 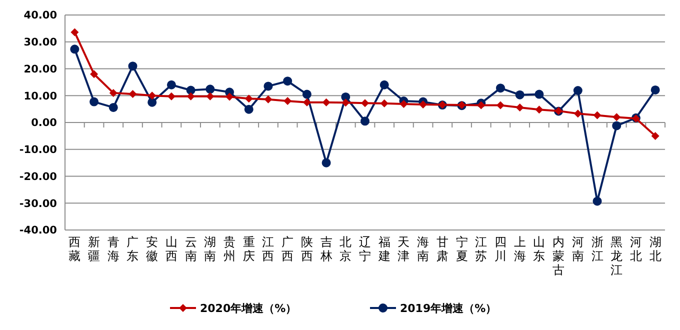 I want to click on x-tick-label: 广西, so click(x=288, y=249).